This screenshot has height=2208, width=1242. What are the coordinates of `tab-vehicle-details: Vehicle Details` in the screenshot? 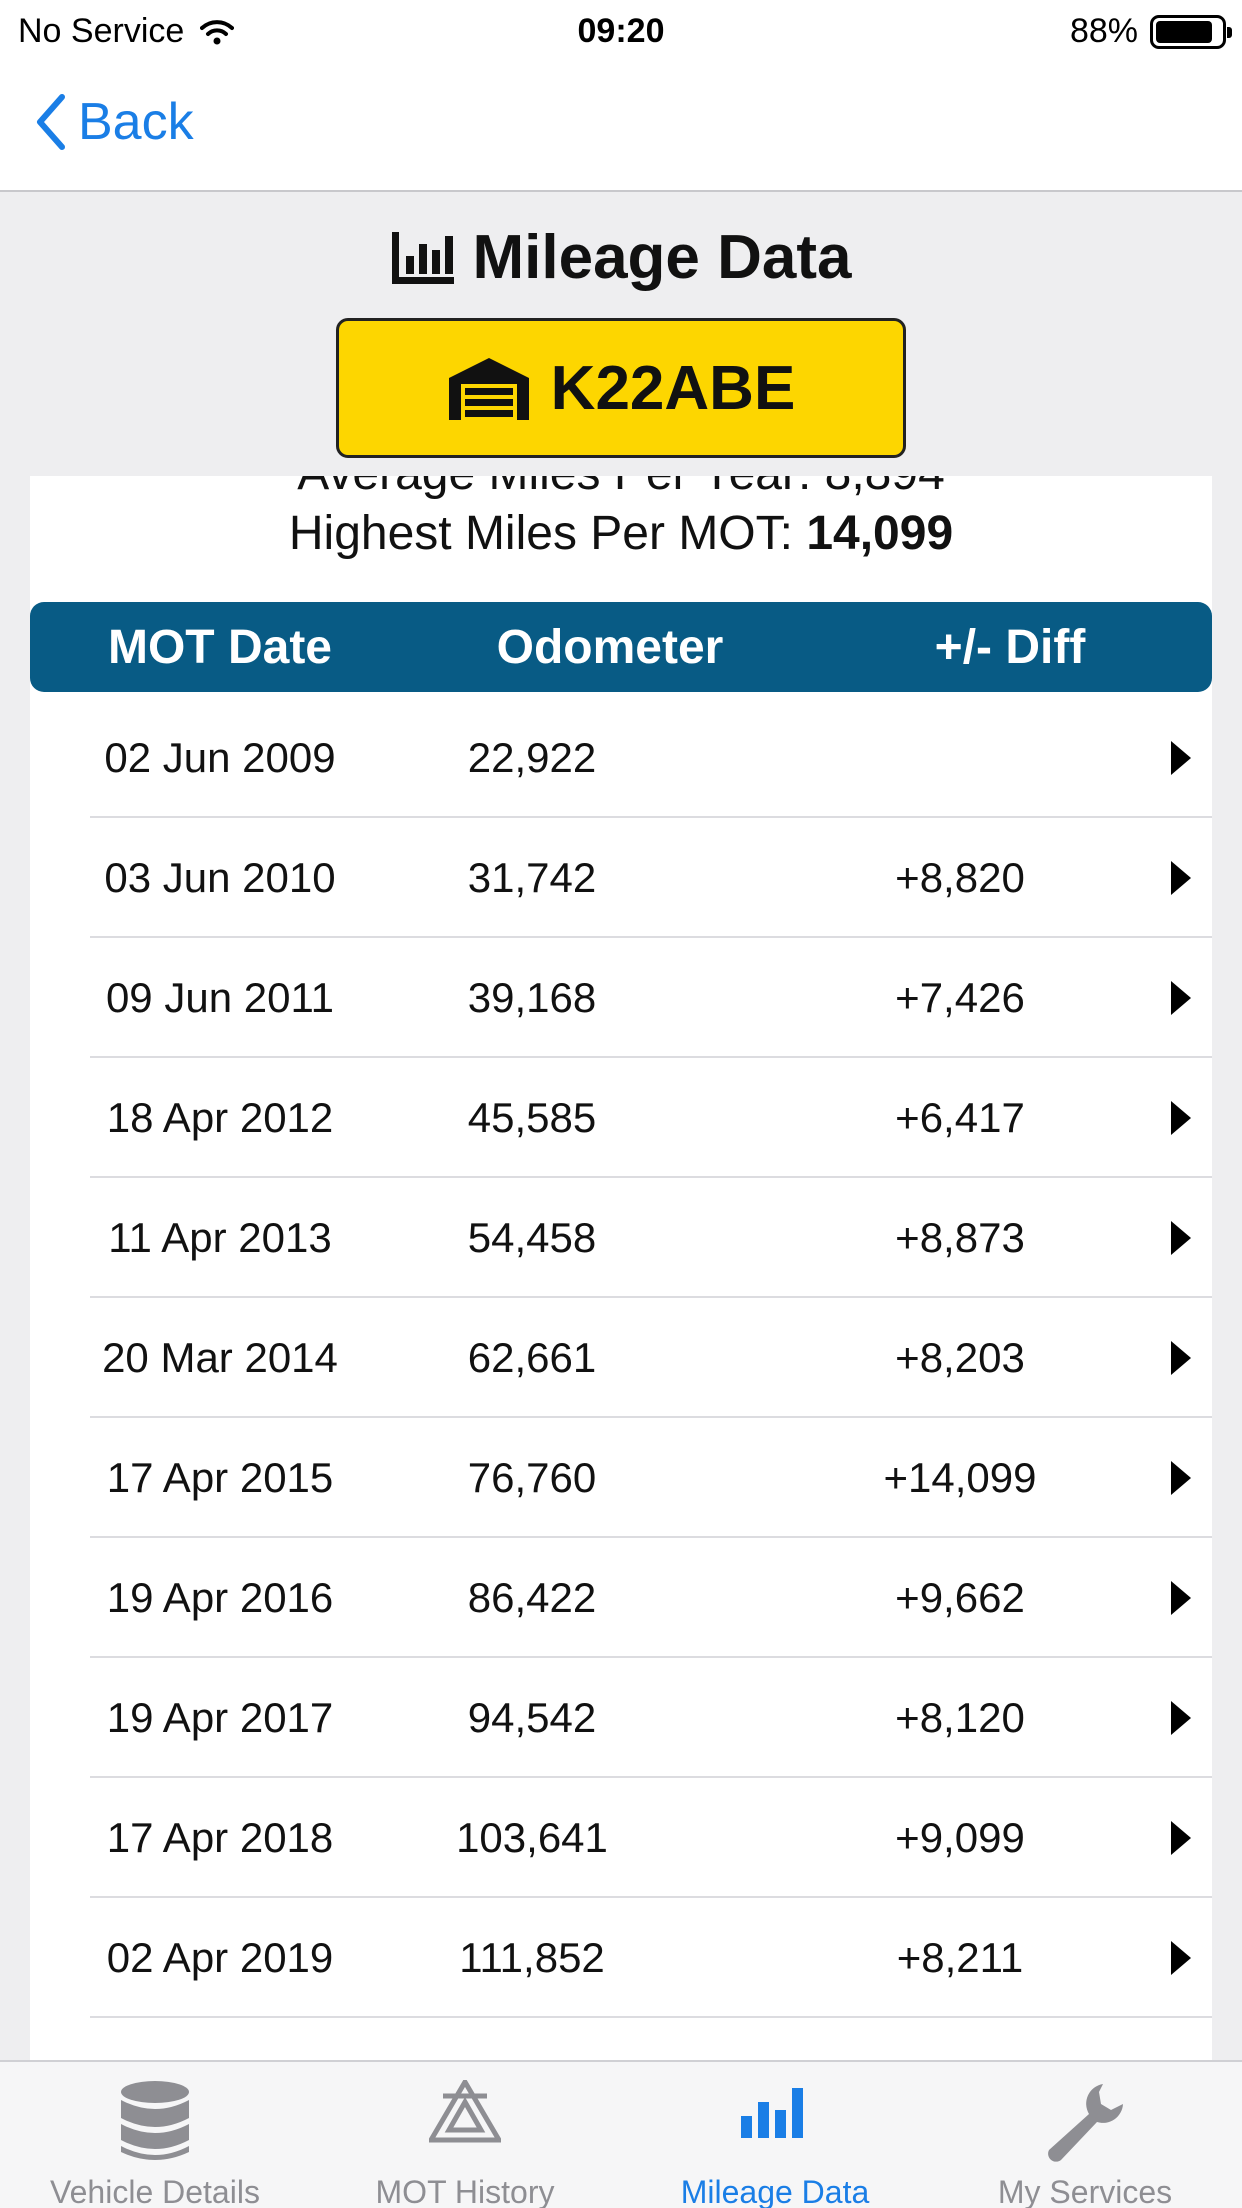 It's located at (155, 2135).